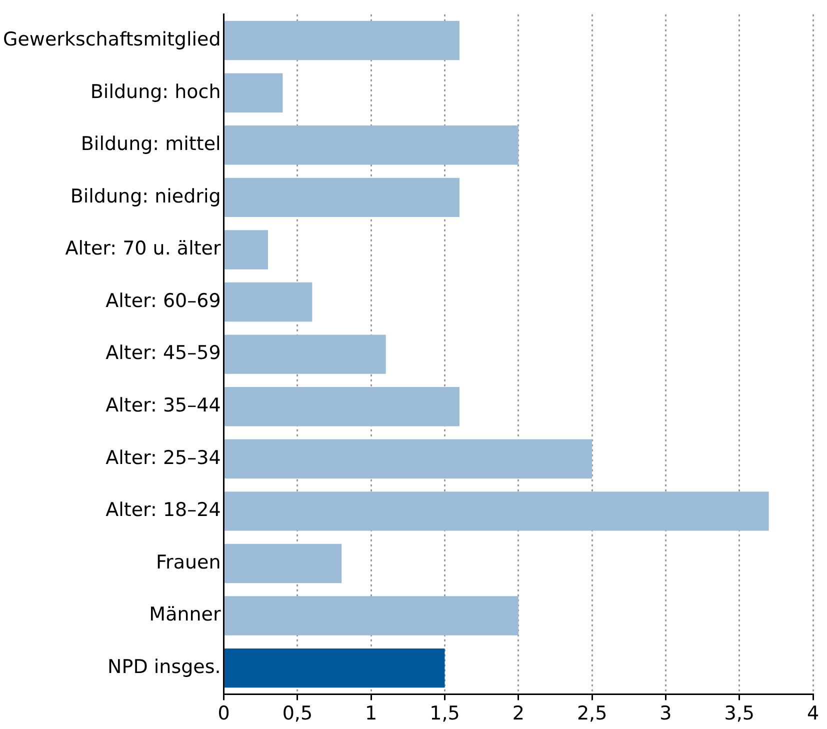 The image size is (827, 729). Describe the element at coordinates (163, 353) in the screenshot. I see `y-tick-label: Alter: 45–59` at that location.